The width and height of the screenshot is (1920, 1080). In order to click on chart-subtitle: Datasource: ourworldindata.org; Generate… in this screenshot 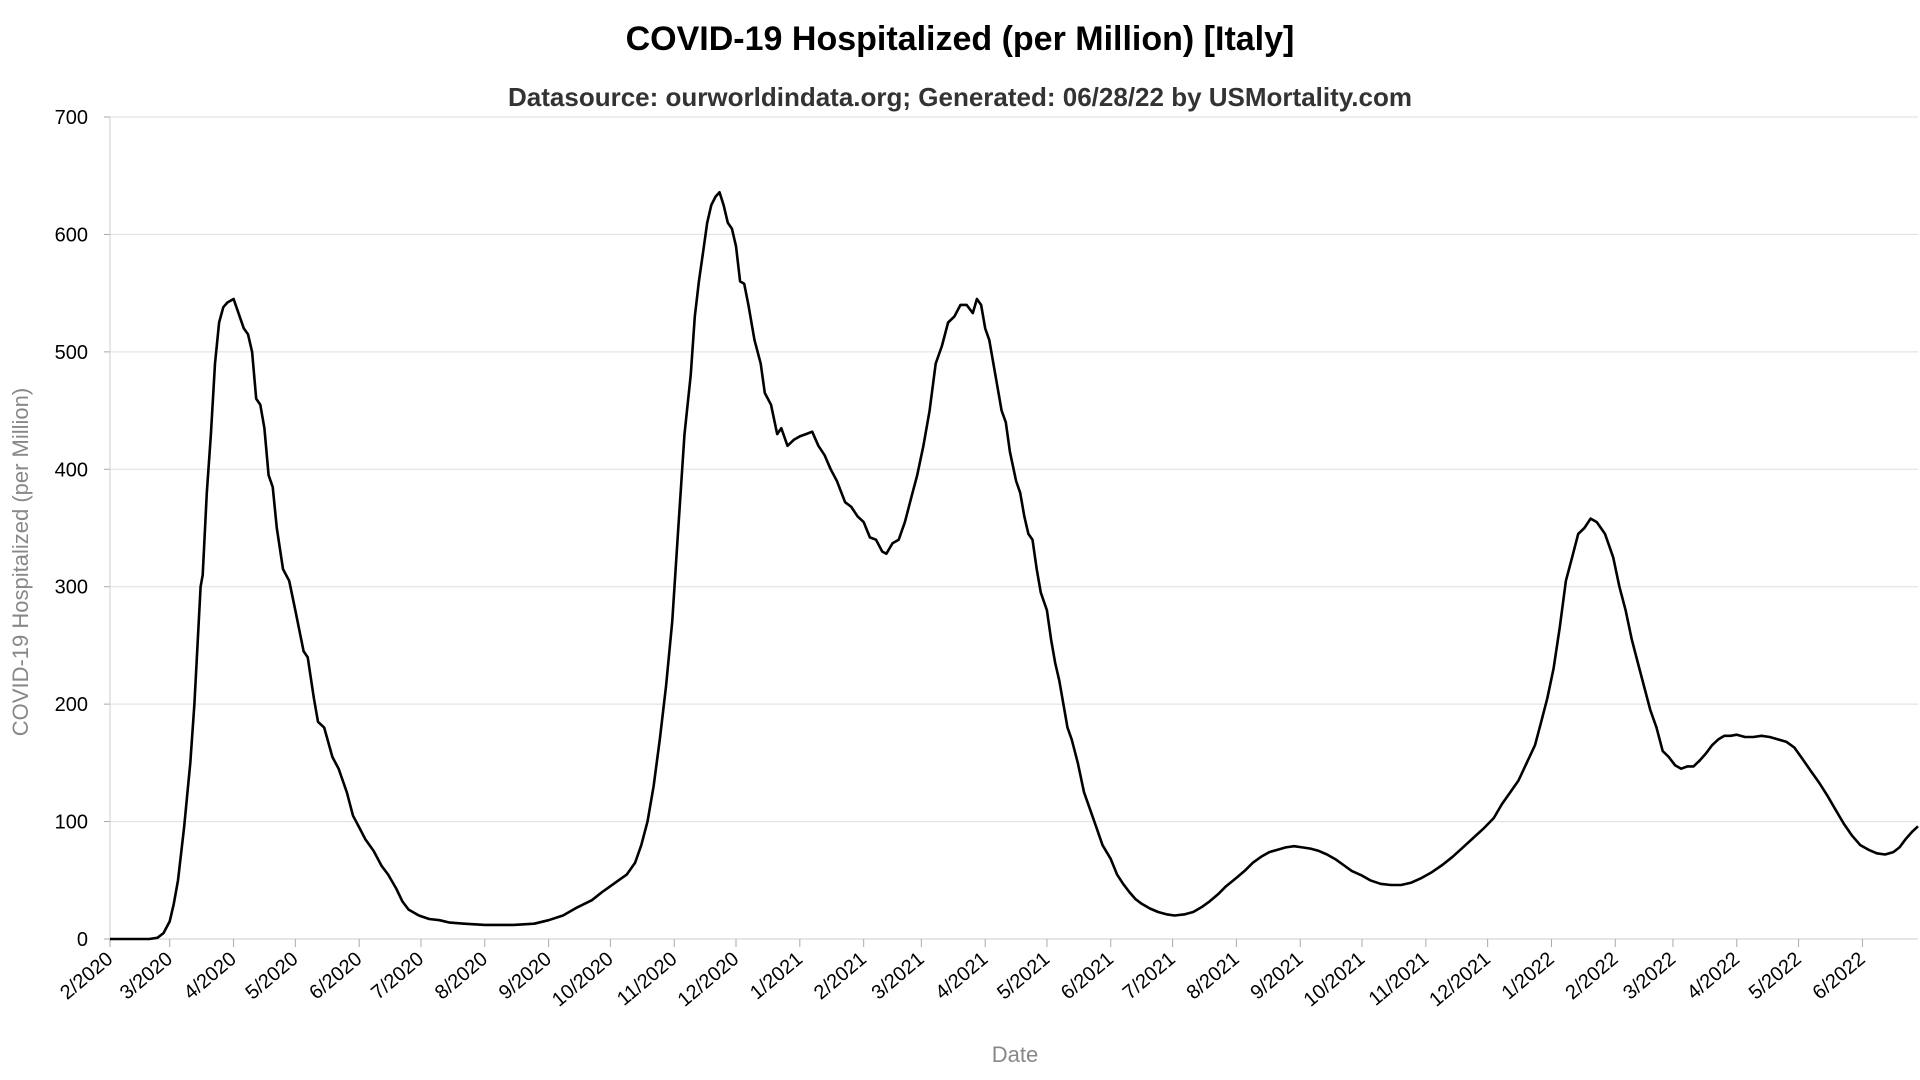, I will do `click(960, 97)`.